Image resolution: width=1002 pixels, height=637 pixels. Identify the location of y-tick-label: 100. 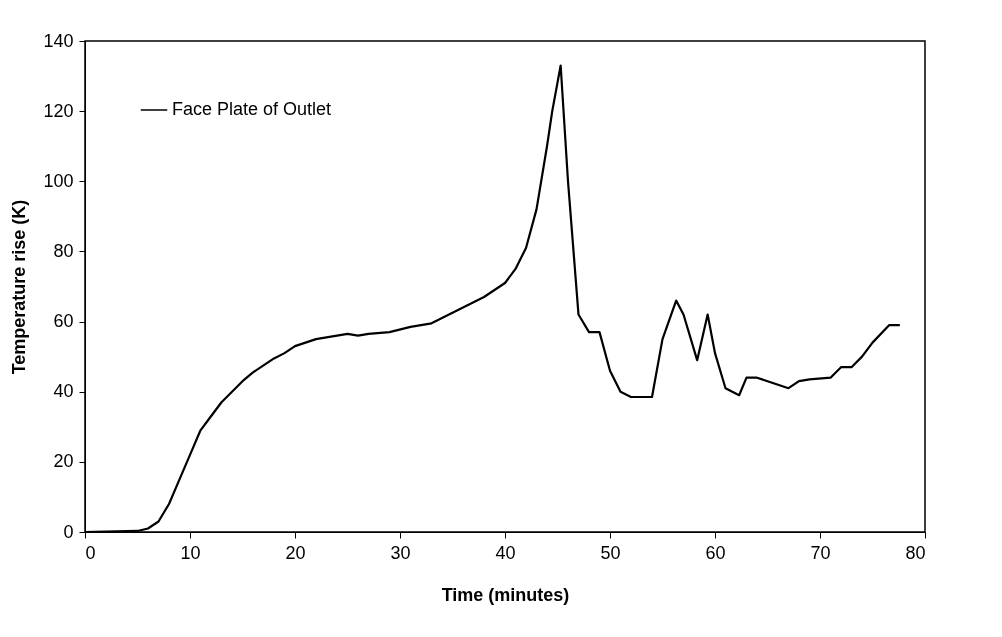
(58, 180).